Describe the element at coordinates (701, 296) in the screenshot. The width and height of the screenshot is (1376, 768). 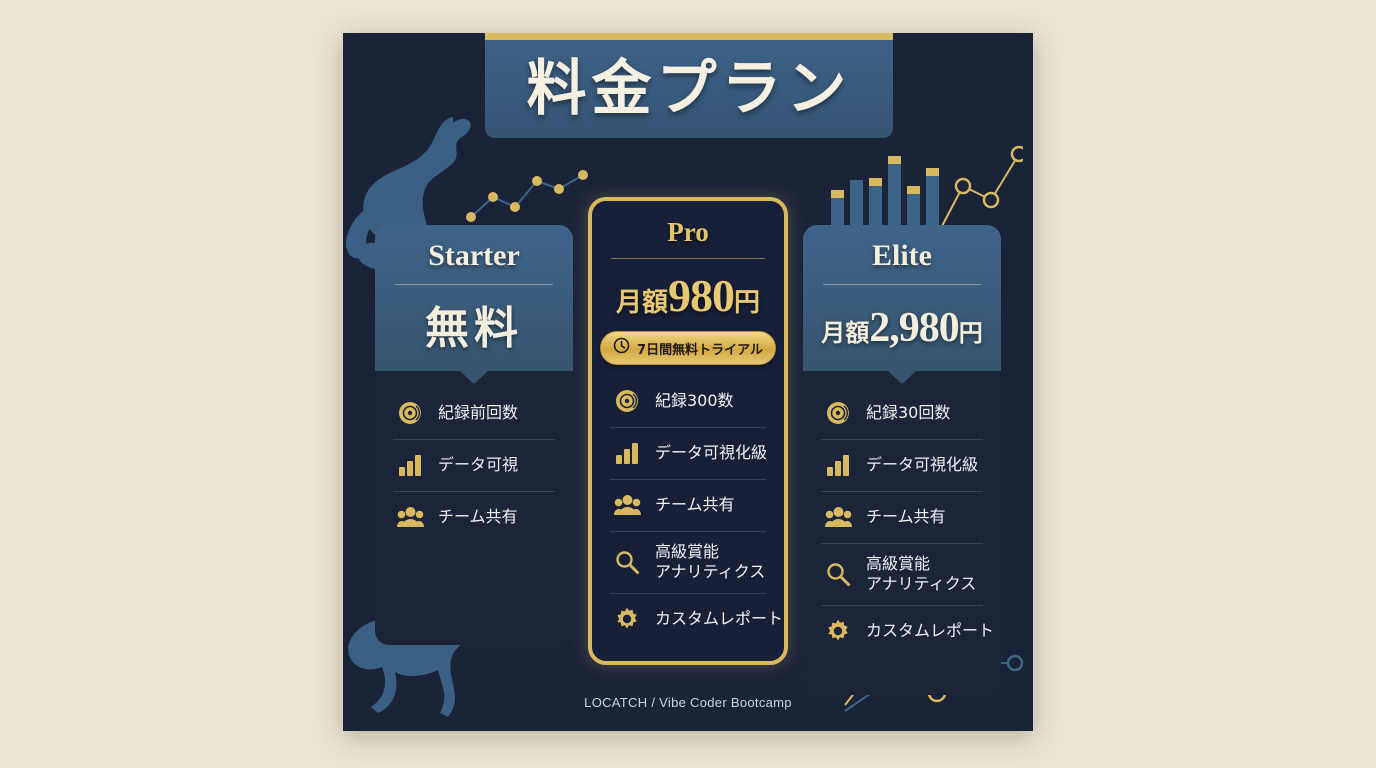
I see `price-amount: 980` at that location.